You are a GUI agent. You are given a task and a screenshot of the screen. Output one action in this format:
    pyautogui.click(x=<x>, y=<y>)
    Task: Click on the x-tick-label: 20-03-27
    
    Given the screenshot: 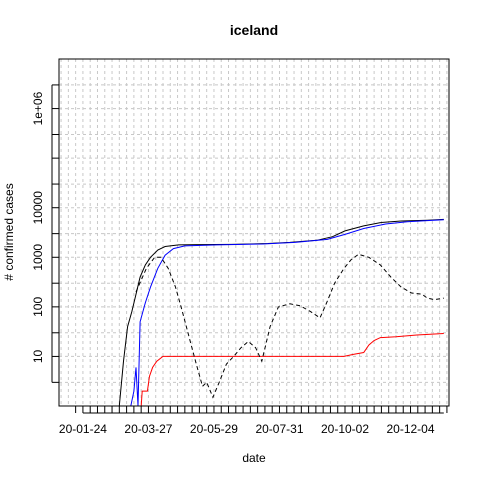 What is the action you would take?
    pyautogui.click(x=148, y=429)
    